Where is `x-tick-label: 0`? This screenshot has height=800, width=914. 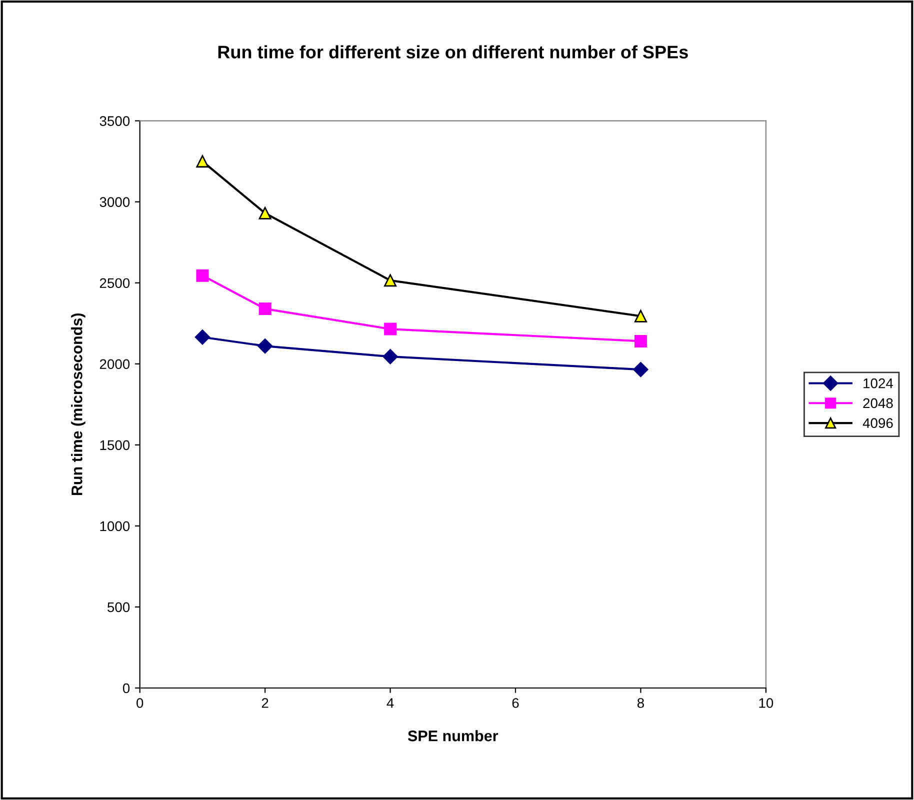
x-tick-label: 0 is located at coordinates (140, 703).